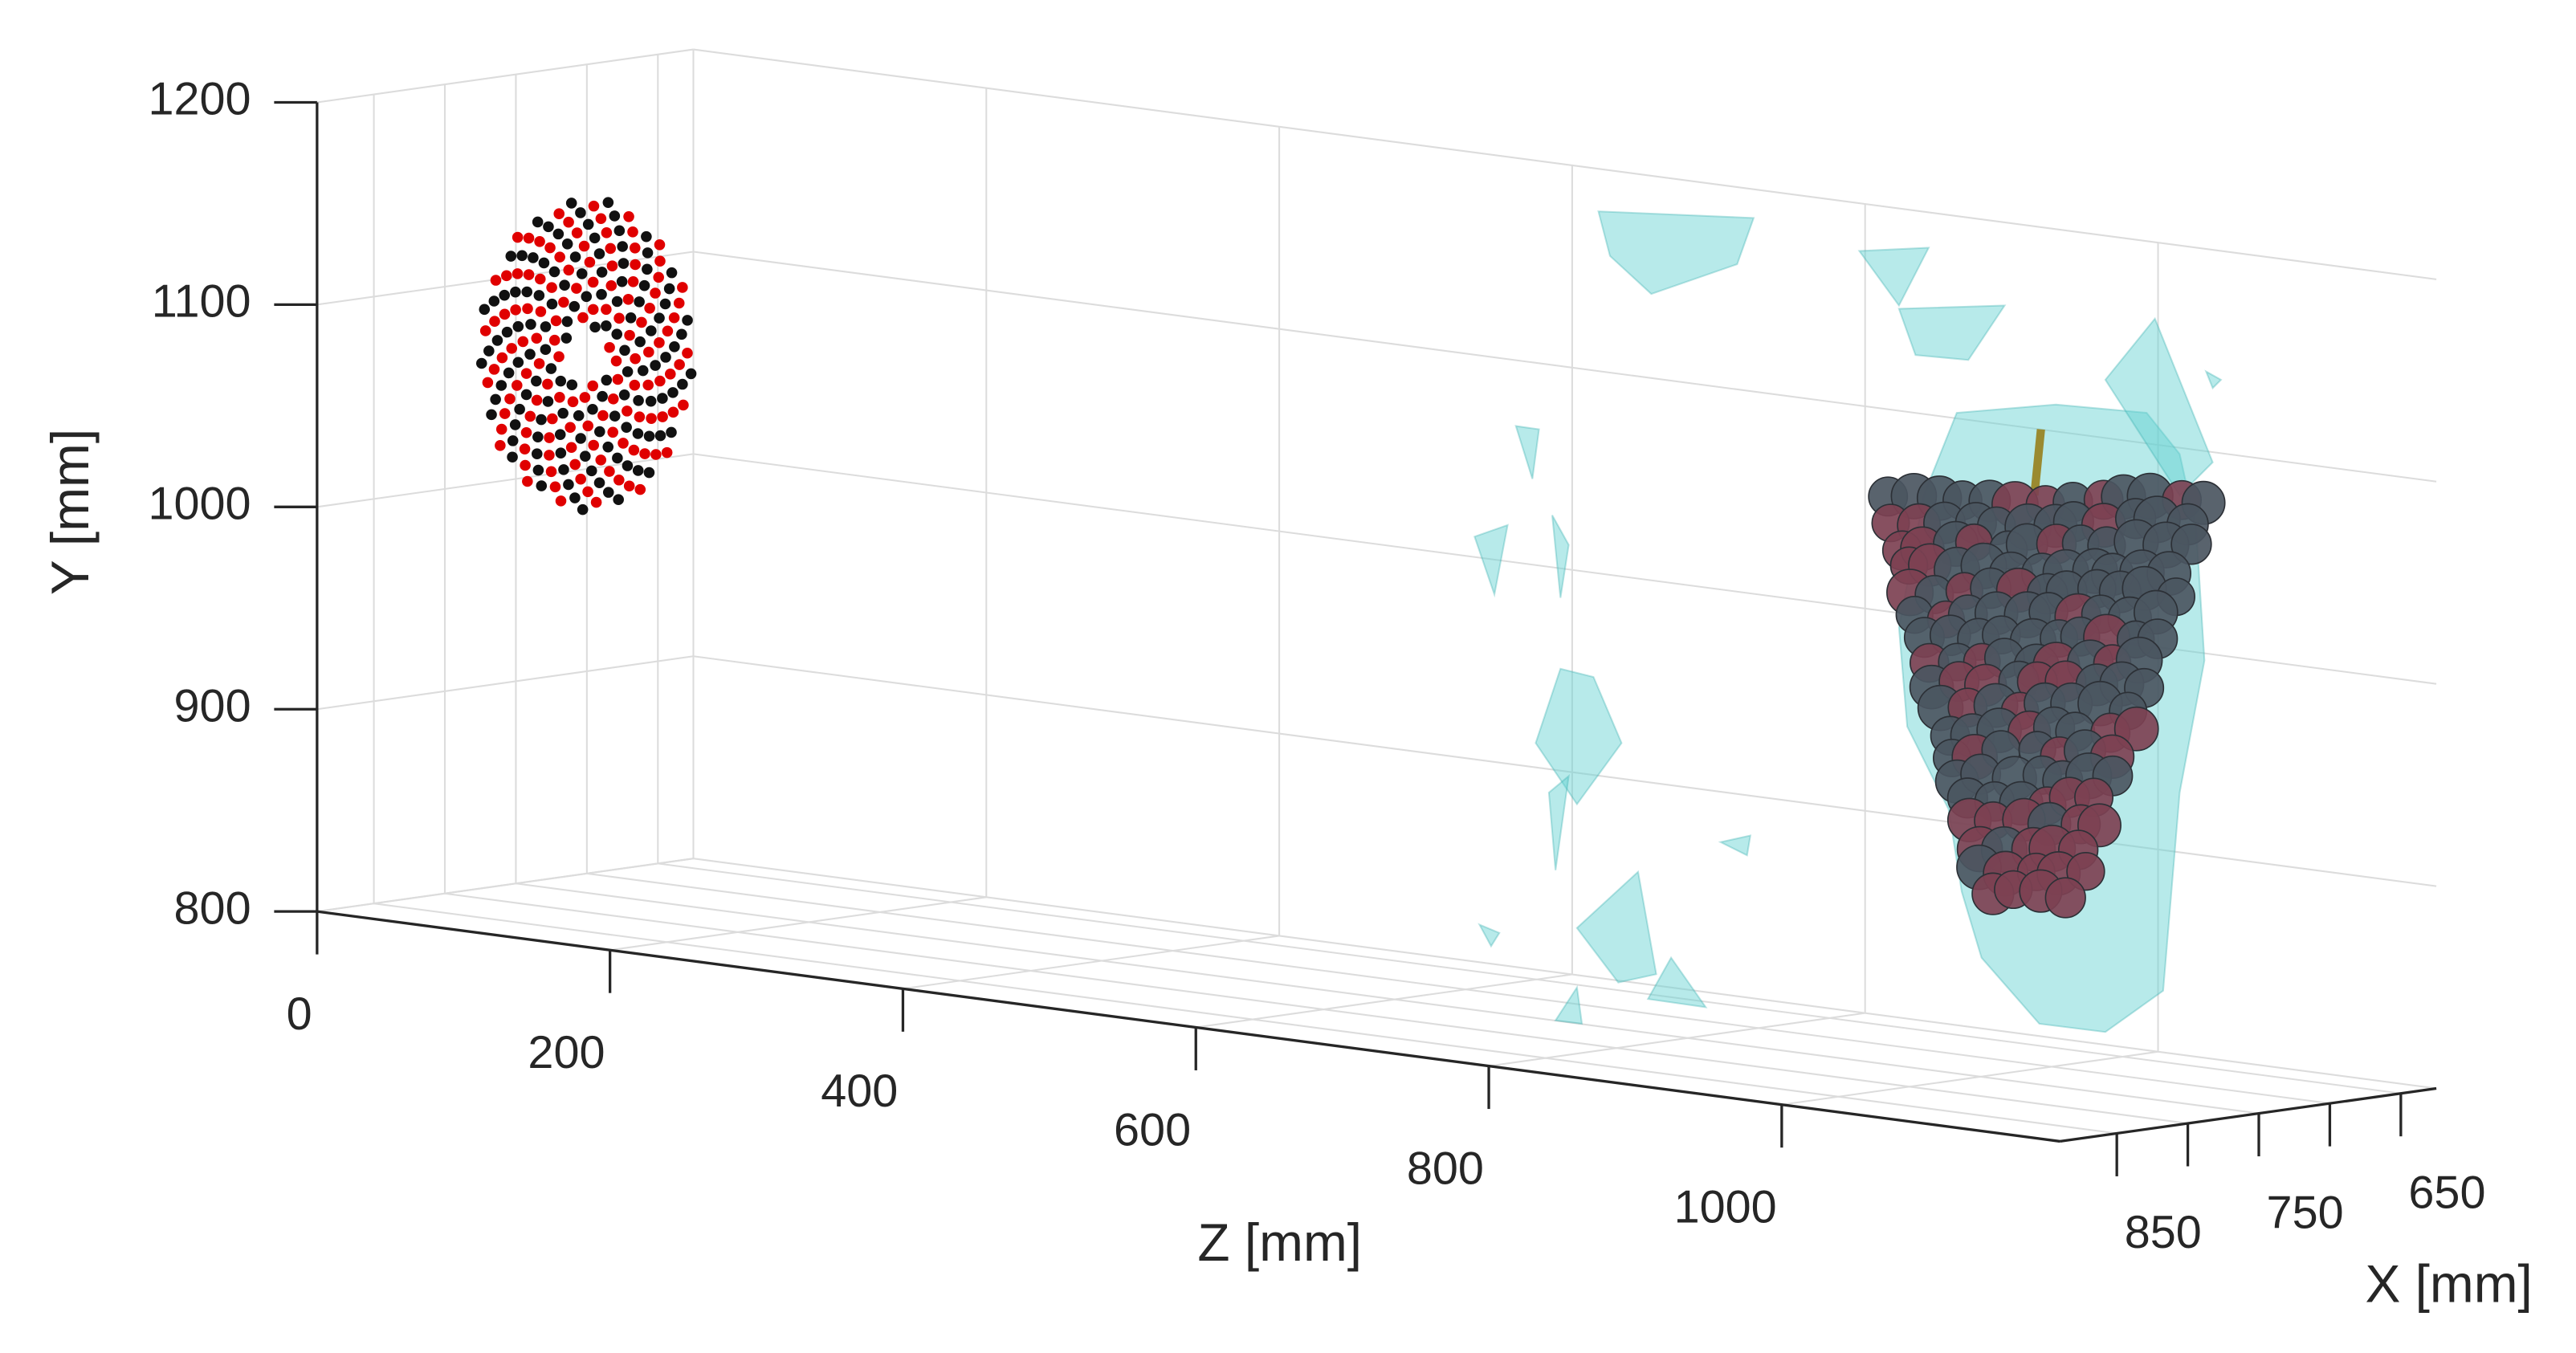  What do you see at coordinates (2191, 544) in the screenshot?
I see `grape` at bounding box center [2191, 544].